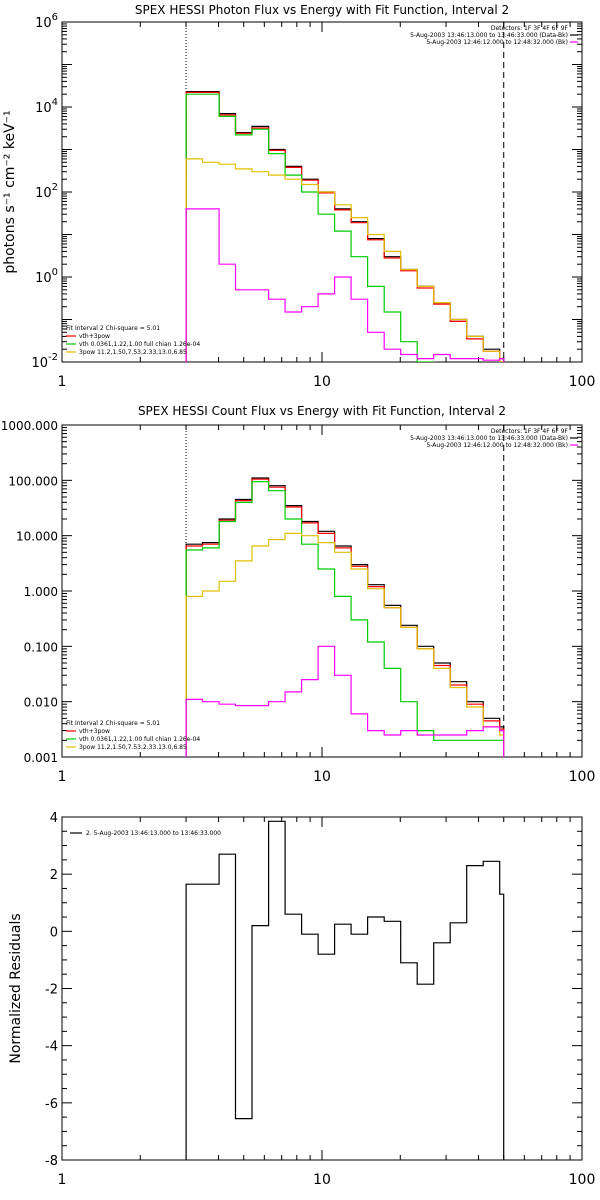 This screenshot has width=600, height=1200. What do you see at coordinates (41, 647) in the screenshot?
I see `y-tick-label: 0.100` at bounding box center [41, 647].